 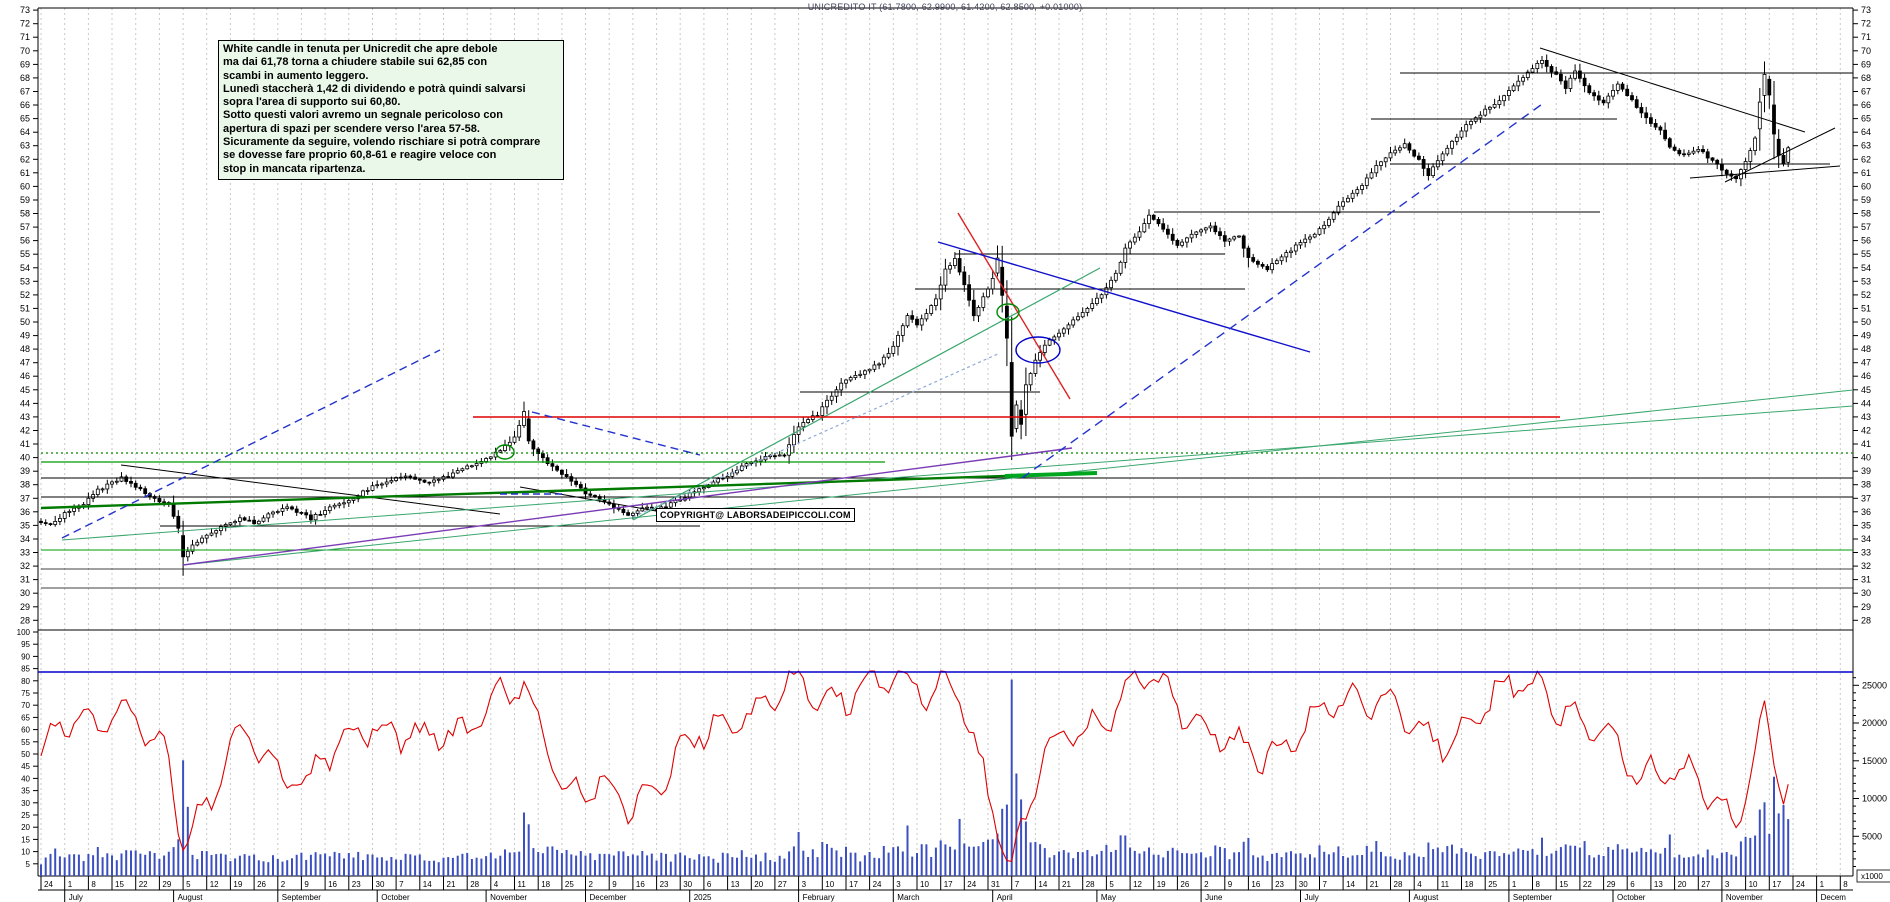 What do you see at coordinates (1866, 580) in the screenshot?
I see `price-label-right: 31` at bounding box center [1866, 580].